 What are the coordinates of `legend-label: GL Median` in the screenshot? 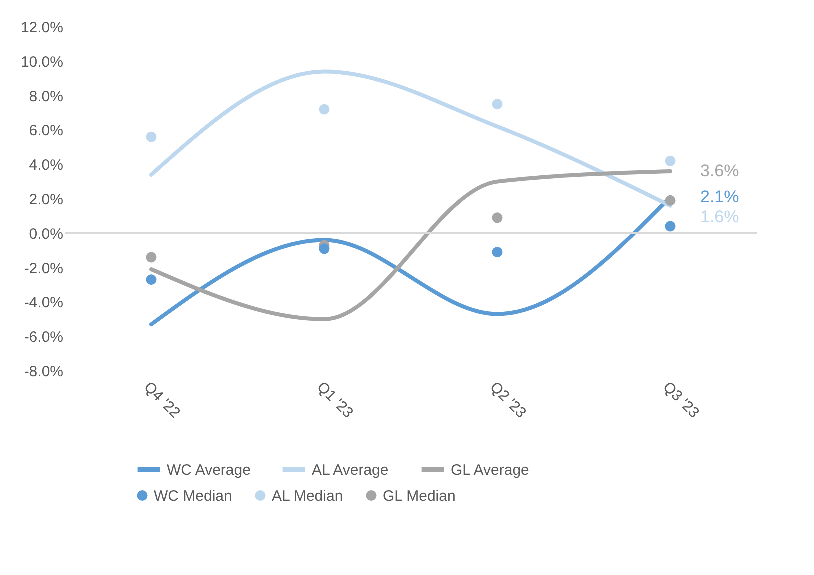 It's located at (419, 496).